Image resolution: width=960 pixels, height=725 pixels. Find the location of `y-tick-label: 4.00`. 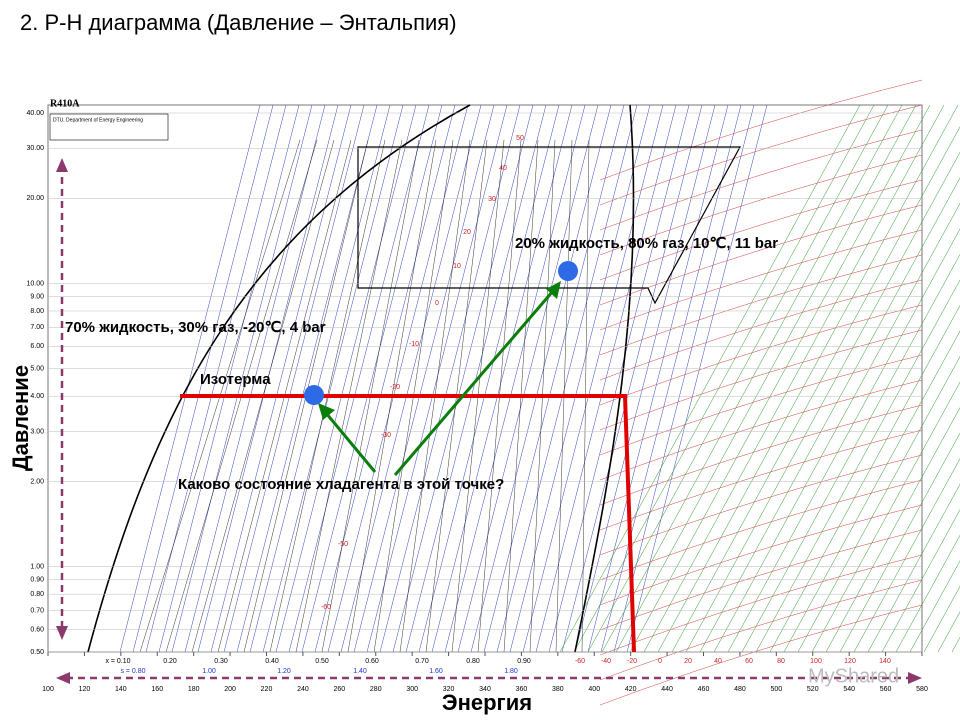

y-tick-label: 4.00 is located at coordinates (37, 396).